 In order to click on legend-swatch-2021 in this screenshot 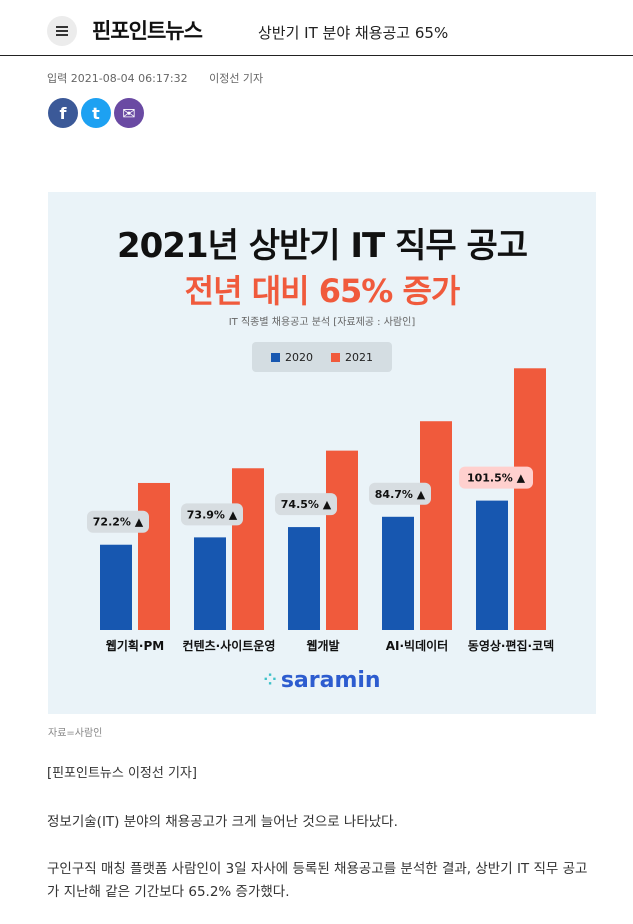, I will do `click(335, 357)`.